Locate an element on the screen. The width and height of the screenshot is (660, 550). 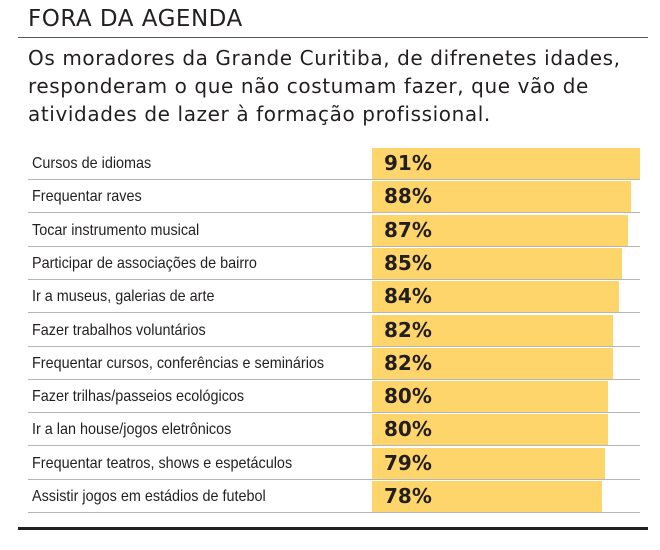
category-label: Fazer trabalhos voluntários is located at coordinates (119, 330).